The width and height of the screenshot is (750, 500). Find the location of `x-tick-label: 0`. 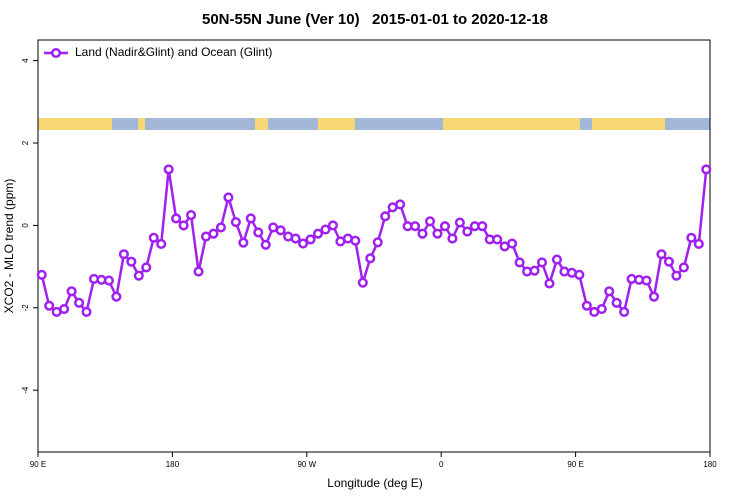

x-tick-label: 0 is located at coordinates (441, 464).